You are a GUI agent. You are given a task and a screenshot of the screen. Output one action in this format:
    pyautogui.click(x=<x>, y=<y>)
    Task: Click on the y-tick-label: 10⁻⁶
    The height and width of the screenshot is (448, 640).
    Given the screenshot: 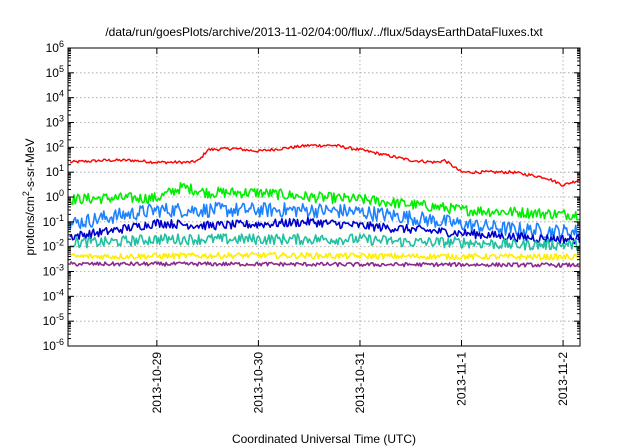 What is the action you would take?
    pyautogui.click(x=53, y=345)
    